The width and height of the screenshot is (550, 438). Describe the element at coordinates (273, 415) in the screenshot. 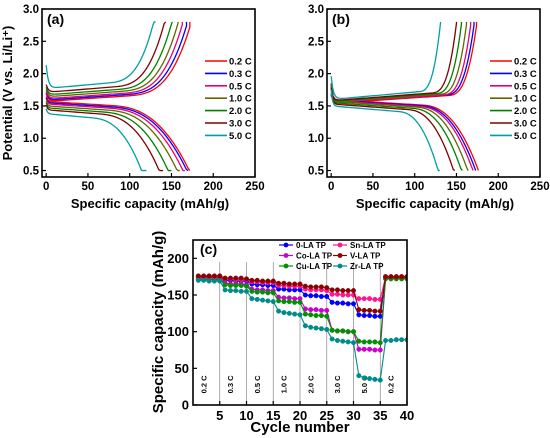

I see `x-tick-label: 15` at that location.